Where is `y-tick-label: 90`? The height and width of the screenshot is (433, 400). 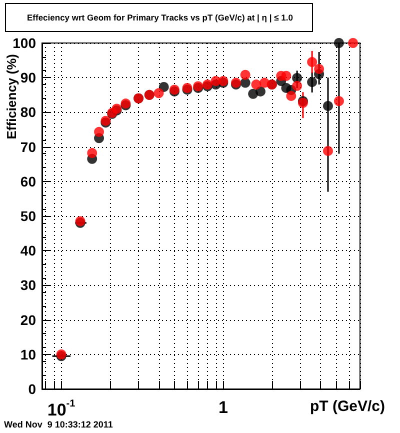
y-tick-label: 90 is located at coordinates (28, 78).